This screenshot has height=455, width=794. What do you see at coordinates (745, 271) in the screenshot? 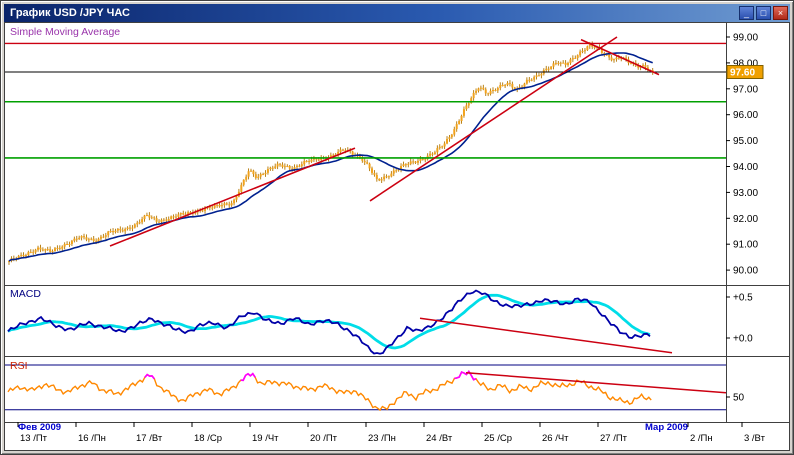
I see `price-axis-label: 90.00` at bounding box center [745, 271].